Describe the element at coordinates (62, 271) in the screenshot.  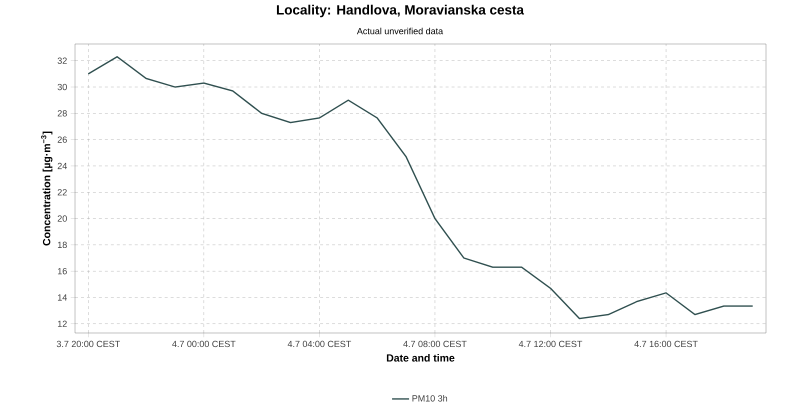
I see `y-tick-label: 16` at that location.